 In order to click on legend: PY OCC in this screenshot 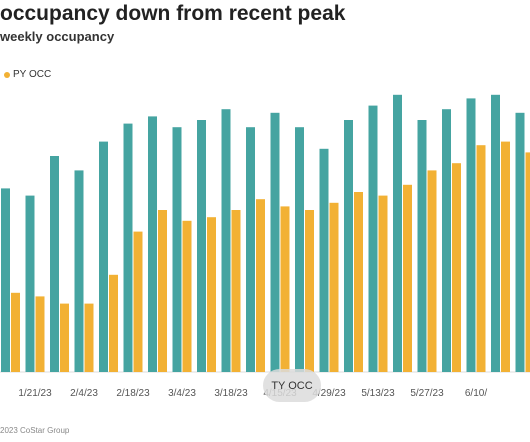, I will do `click(27, 74)`.